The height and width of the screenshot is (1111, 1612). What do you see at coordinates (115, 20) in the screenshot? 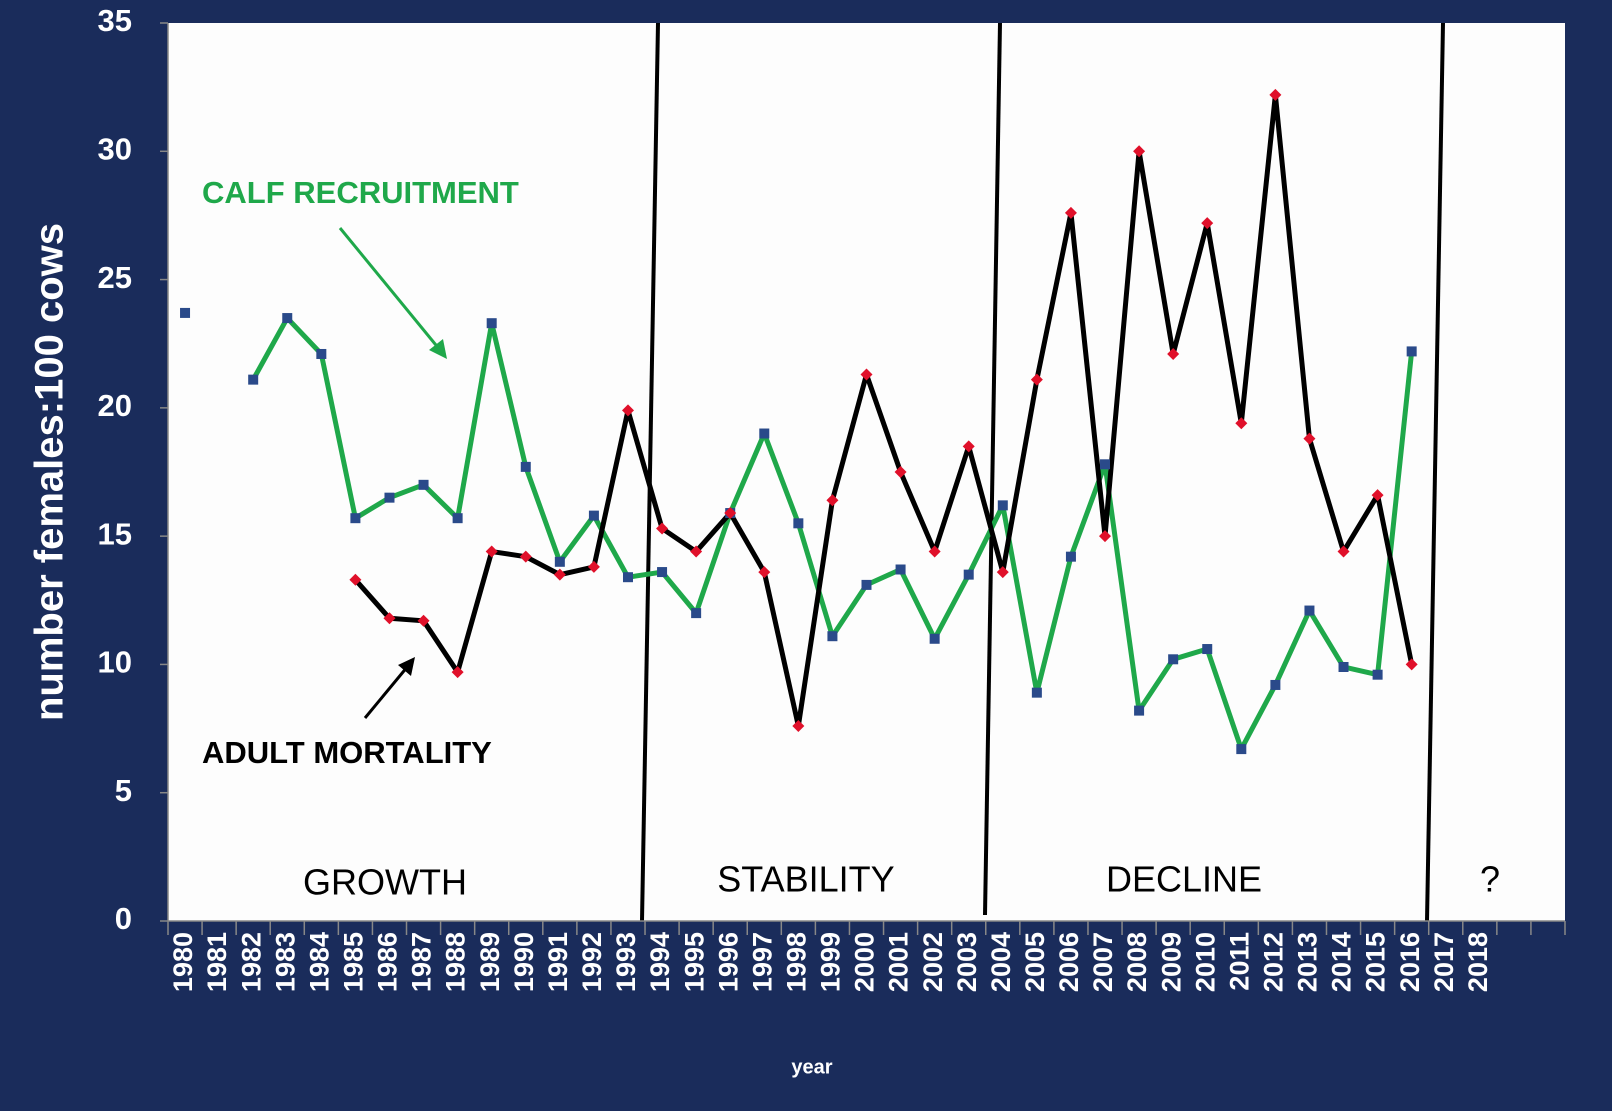
I see `y-tick-label: 35` at bounding box center [115, 20].